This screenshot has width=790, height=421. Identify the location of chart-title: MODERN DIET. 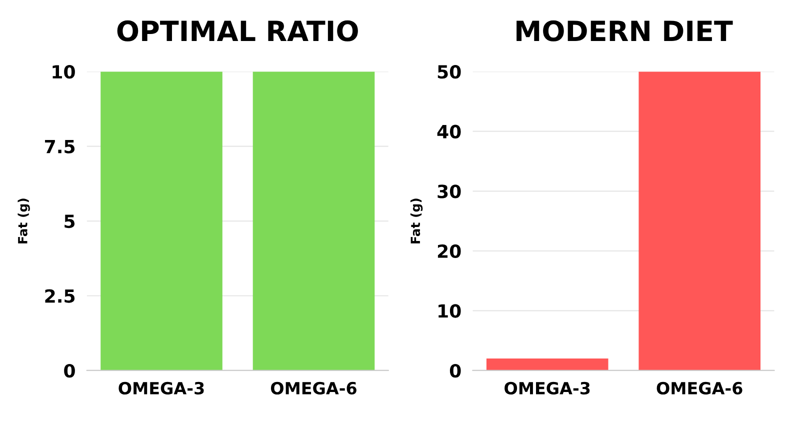
(624, 31).